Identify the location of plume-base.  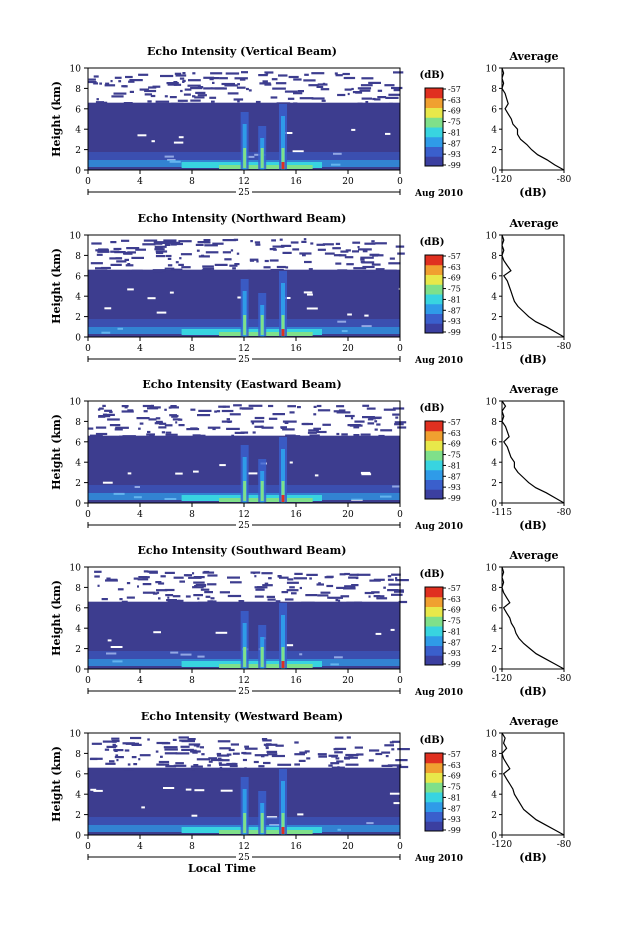
(283, 491).